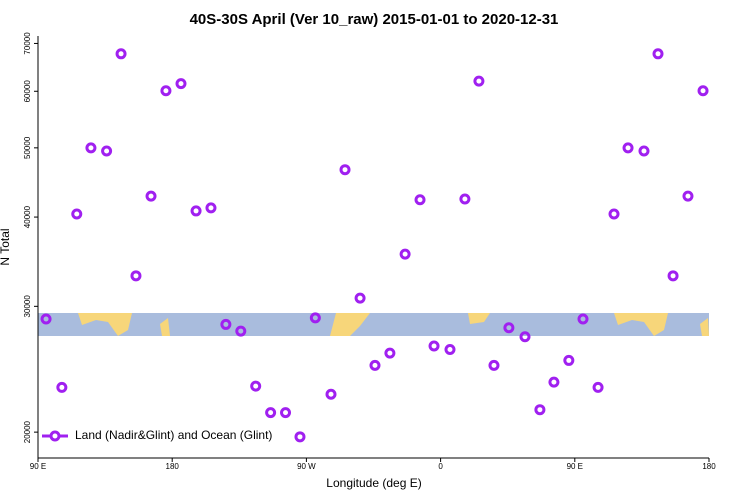  Describe the element at coordinates (6, 246) in the screenshot. I see `y-axis-label: N Total` at that location.